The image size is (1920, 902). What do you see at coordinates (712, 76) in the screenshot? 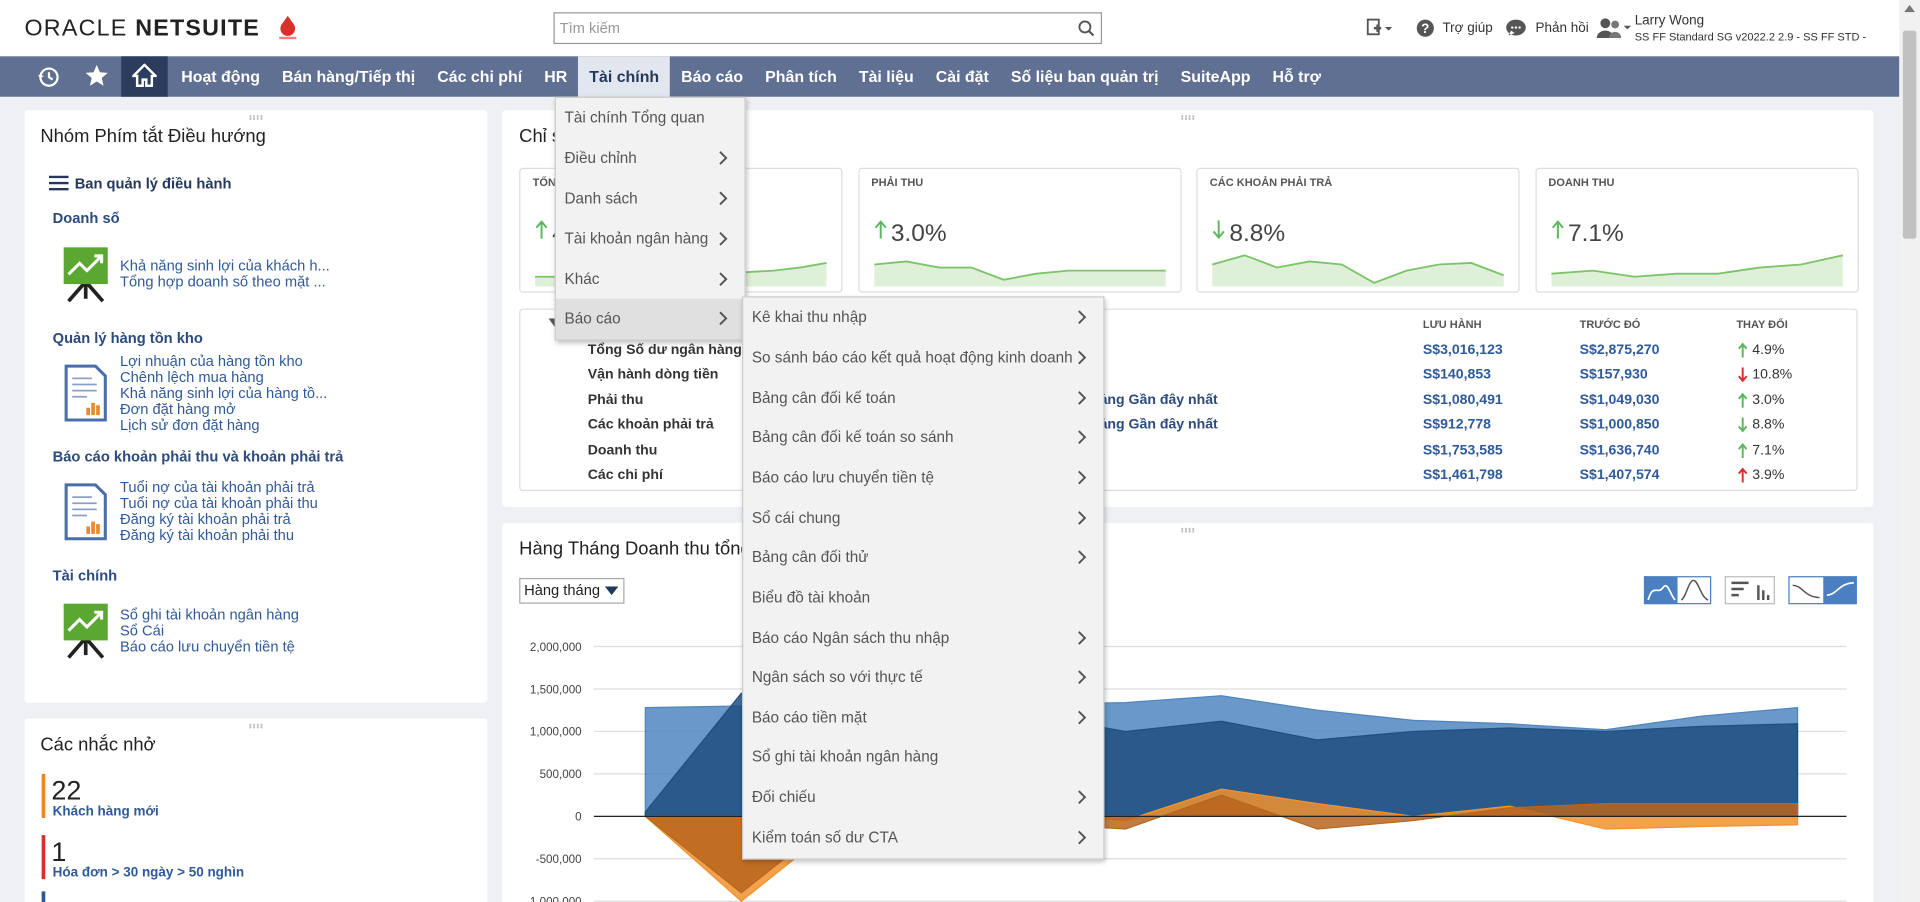
I see `nav-item: Báo cáo` at bounding box center [712, 76].